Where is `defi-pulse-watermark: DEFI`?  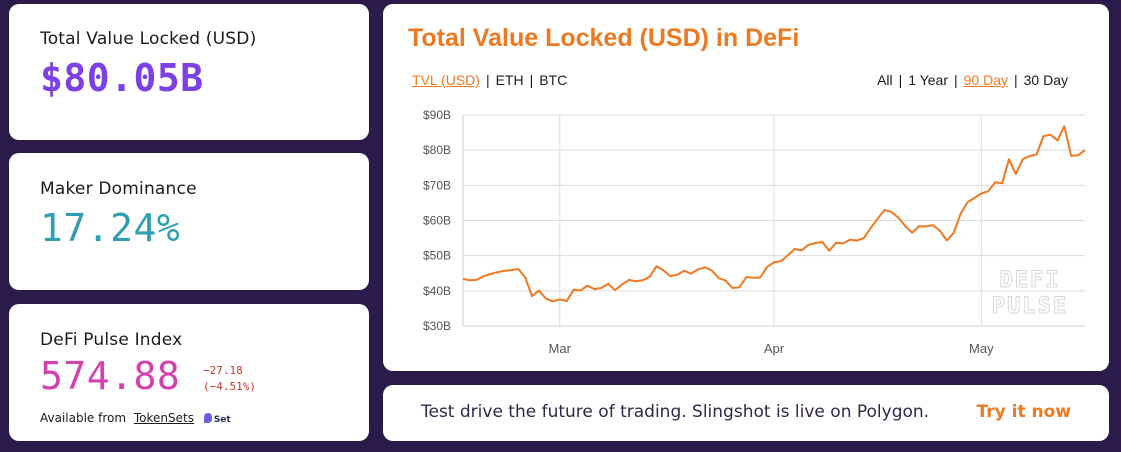
defi-pulse-watermark: DEFI is located at coordinates (1030, 280).